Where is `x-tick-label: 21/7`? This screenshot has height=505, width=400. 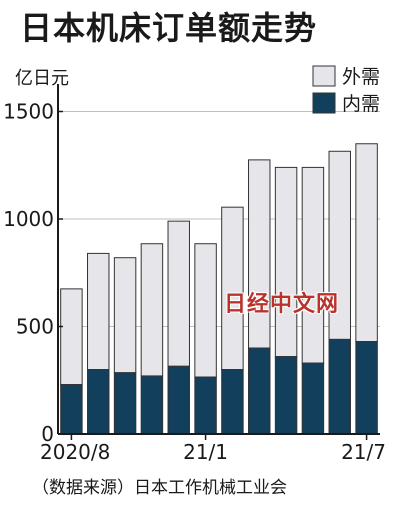 x-tick-label: 21/7 is located at coordinates (363, 452).